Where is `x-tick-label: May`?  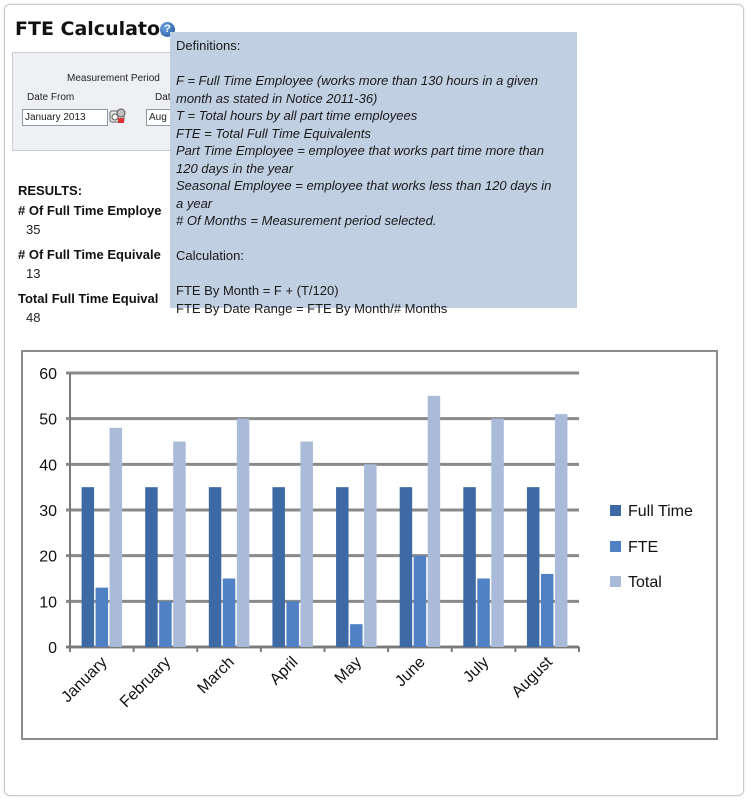
x-tick-label: May is located at coordinates (348, 670).